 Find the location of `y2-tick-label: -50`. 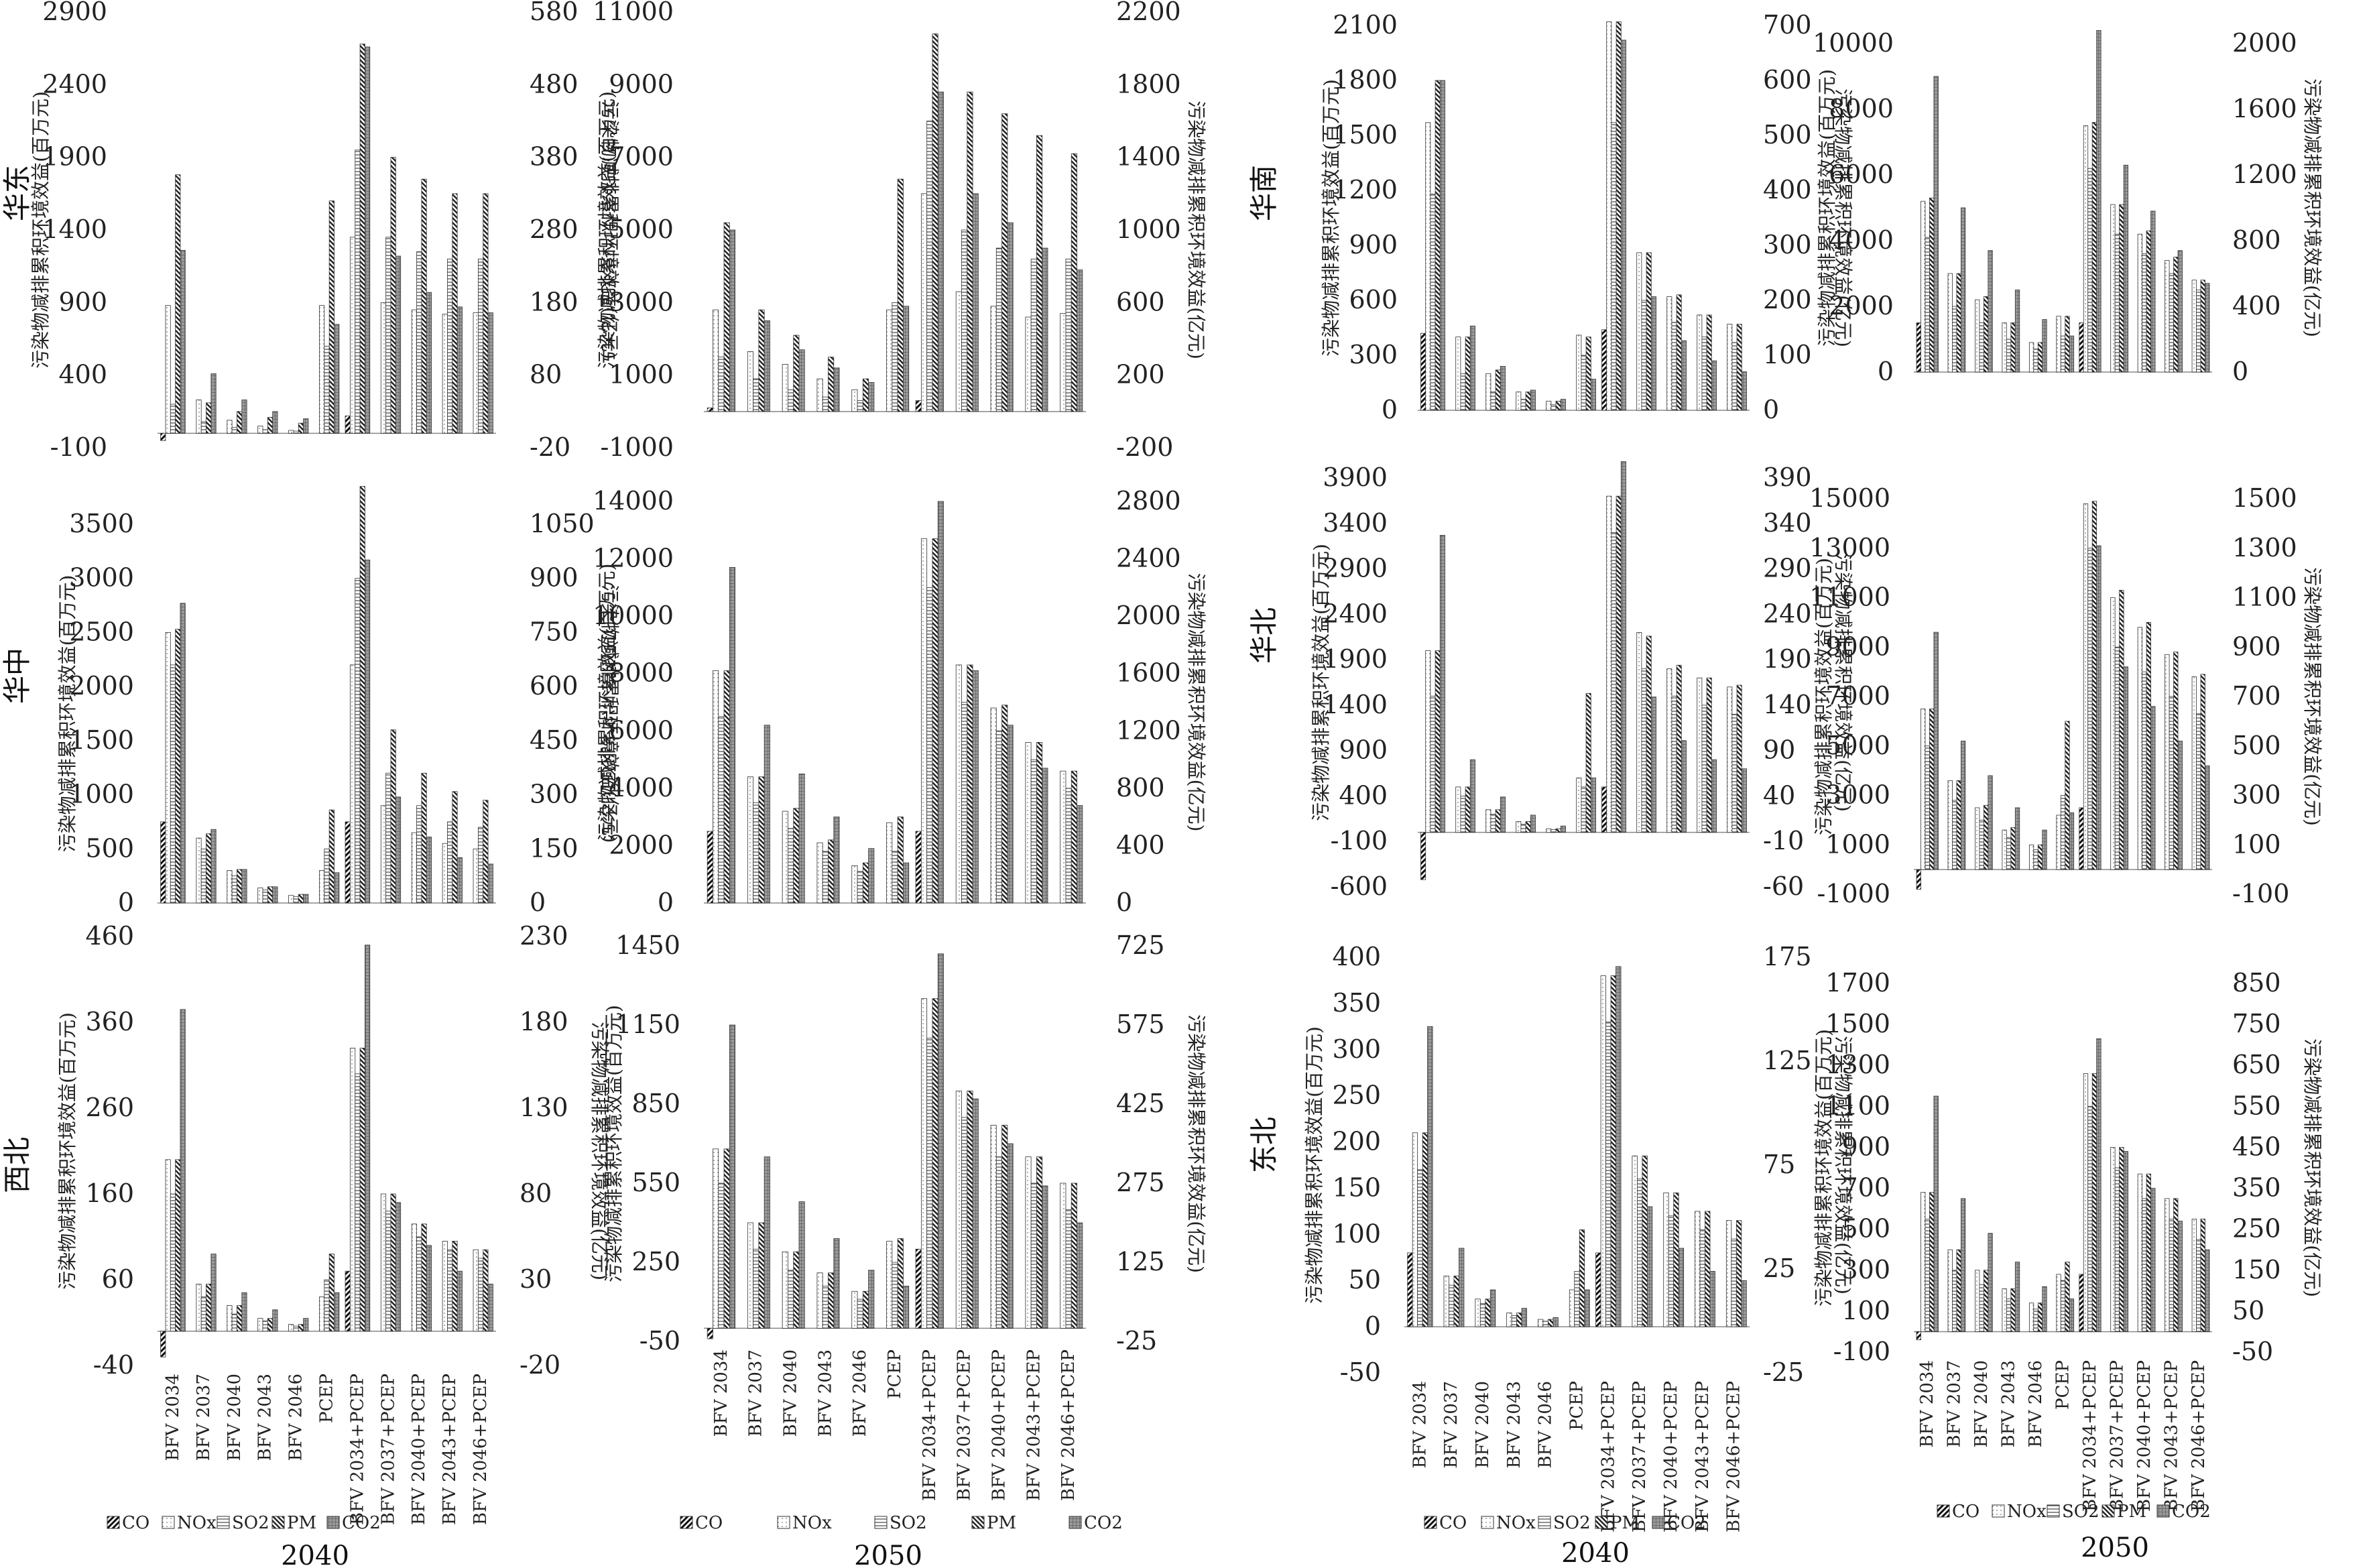

y2-tick-label: -50 is located at coordinates (2252, 1351).